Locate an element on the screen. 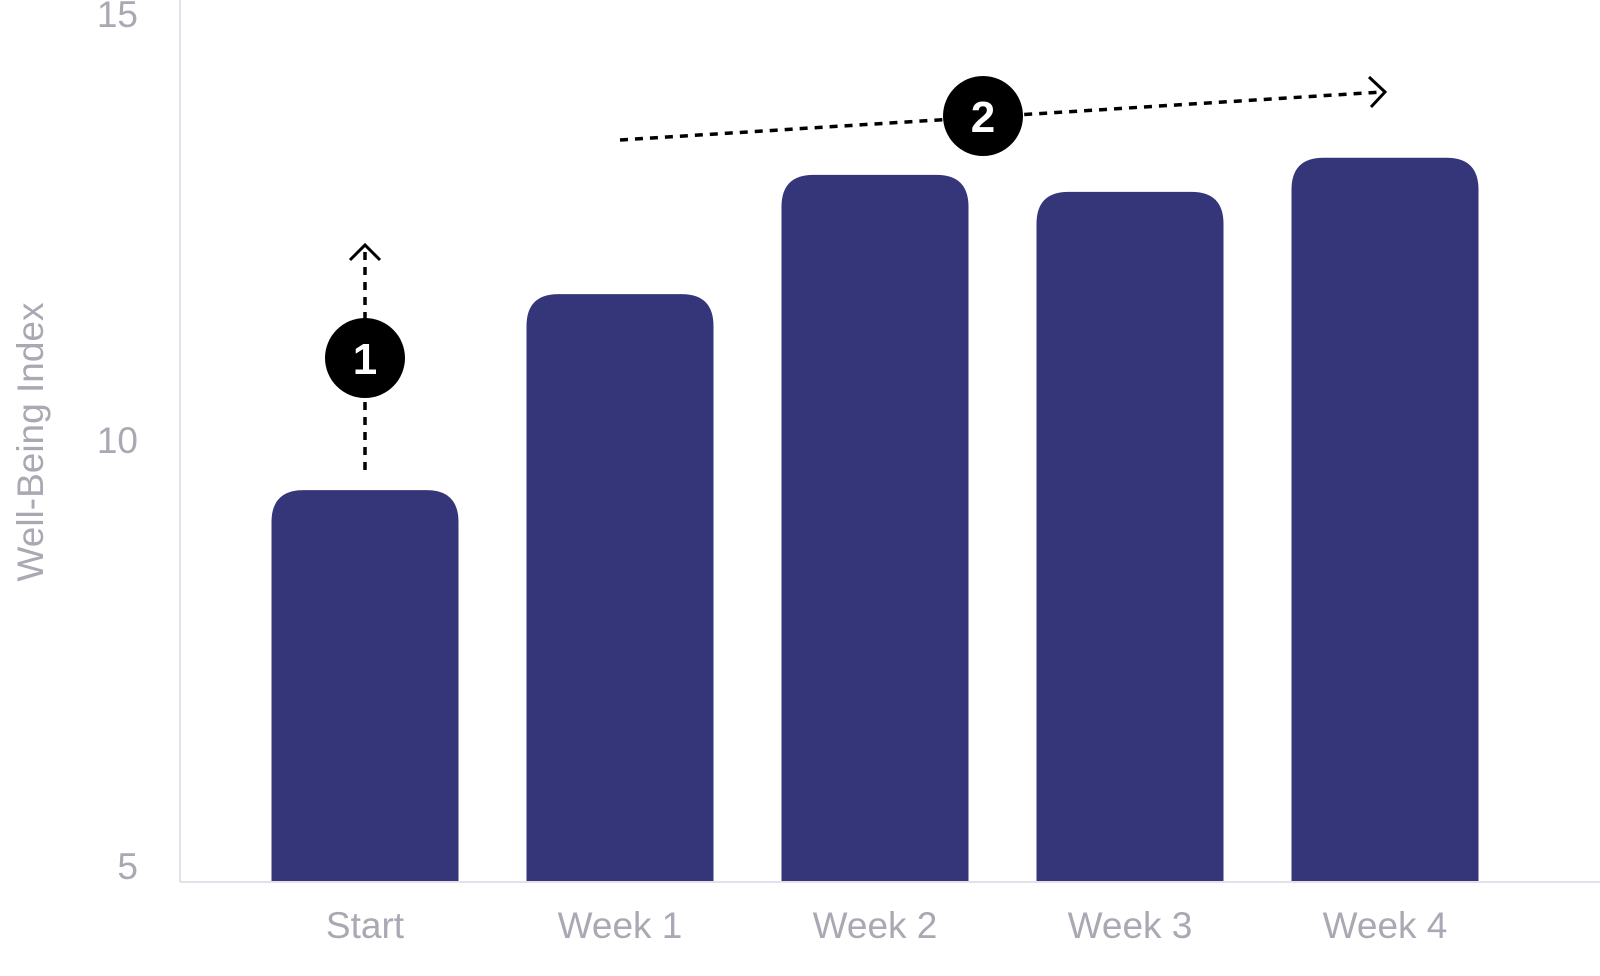 This screenshot has height=976, width=1600. annotation-1: 1 is located at coordinates (365, 356).